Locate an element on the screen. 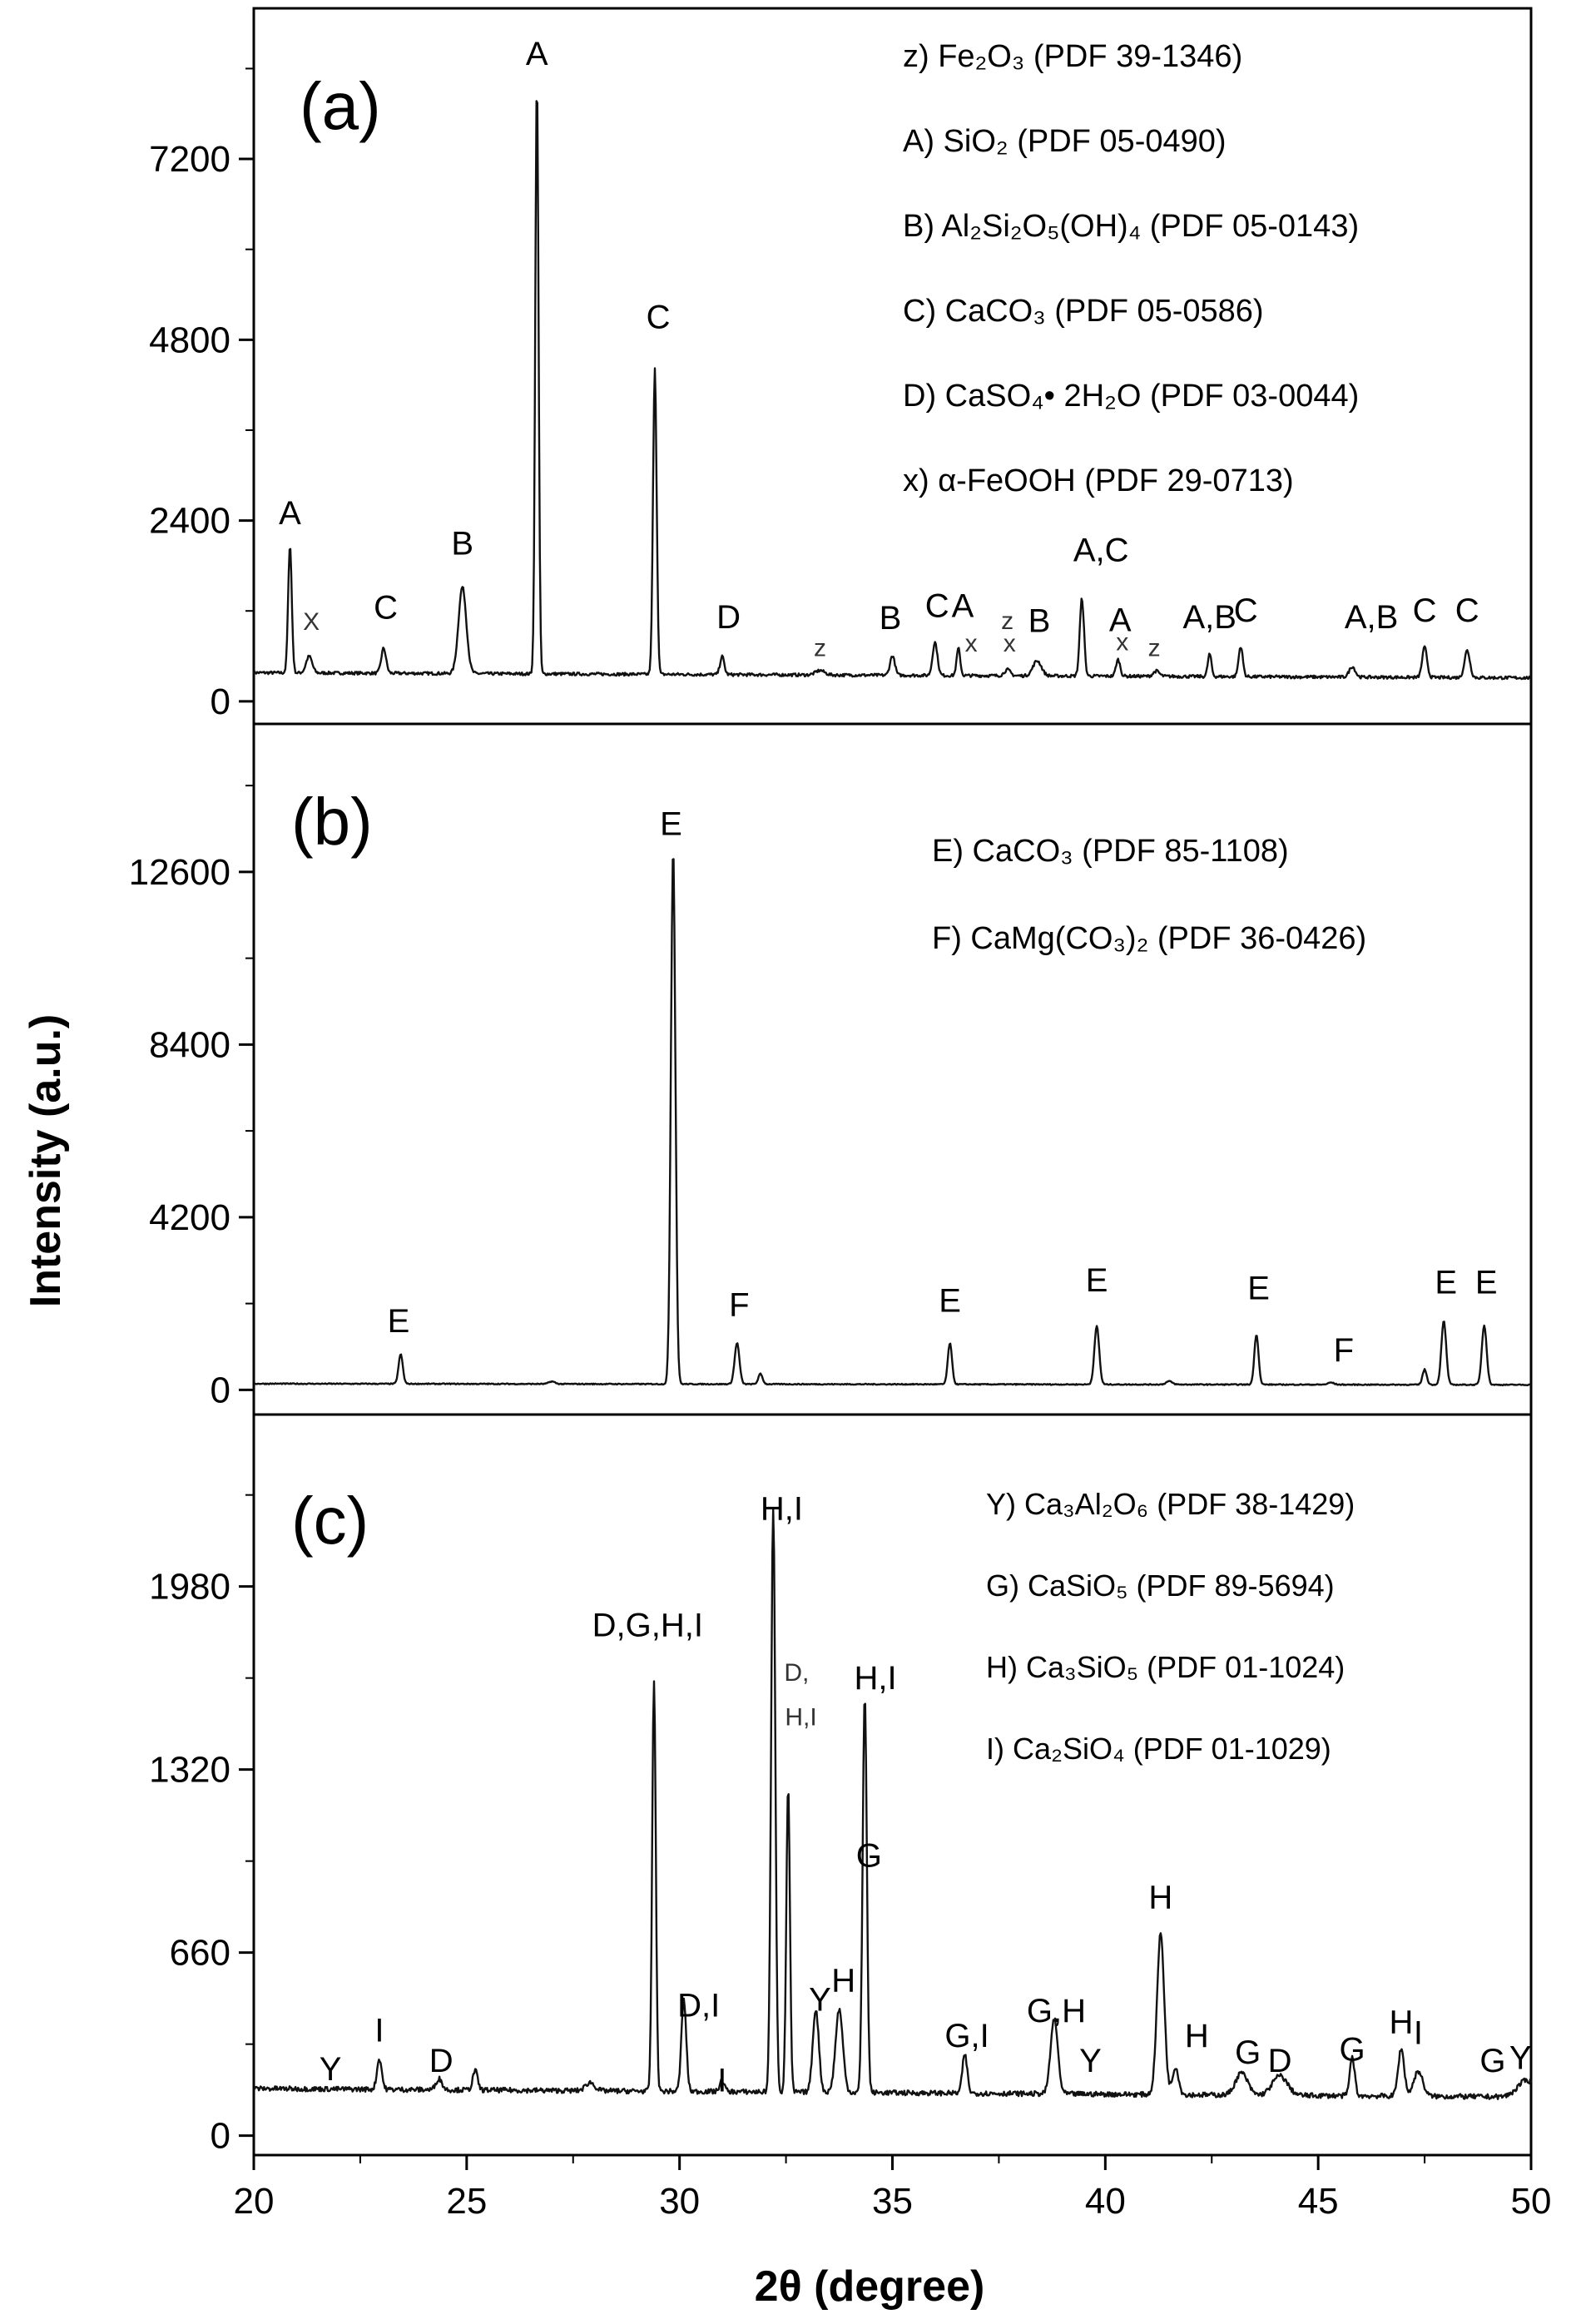  shared-x-axis: 20 25 30 35 40 45 50 is located at coordinates (893, 2188).